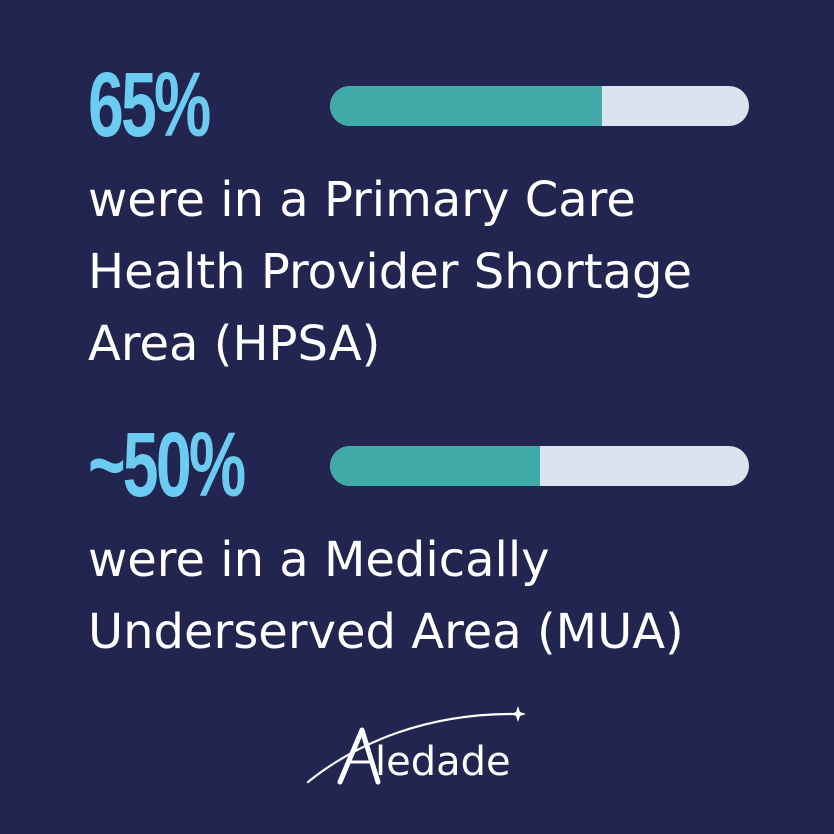 The height and width of the screenshot is (834, 834). Describe the element at coordinates (319, 560) in the screenshot. I see `description-line: were in a Medically` at that location.